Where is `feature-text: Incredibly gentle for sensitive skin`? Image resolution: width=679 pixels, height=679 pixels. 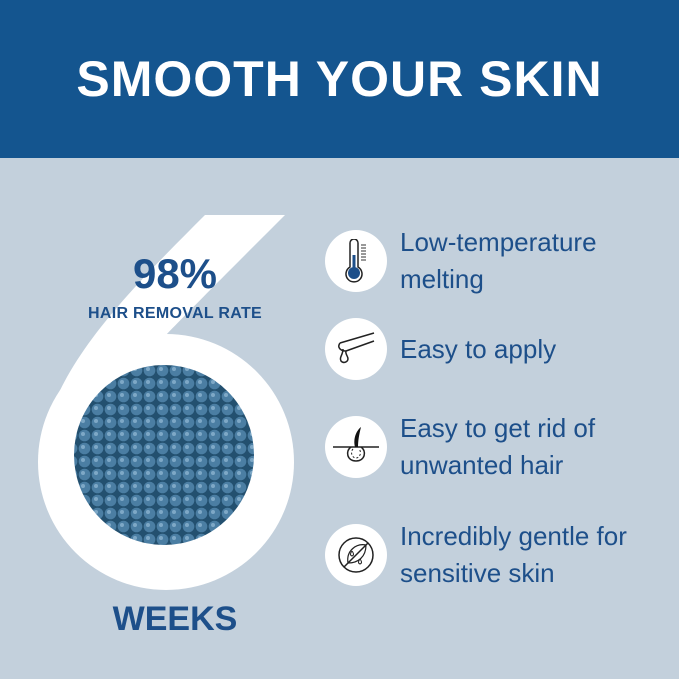
feature-text: Incredibly gentle for sensitive skin is located at coordinates (513, 554).